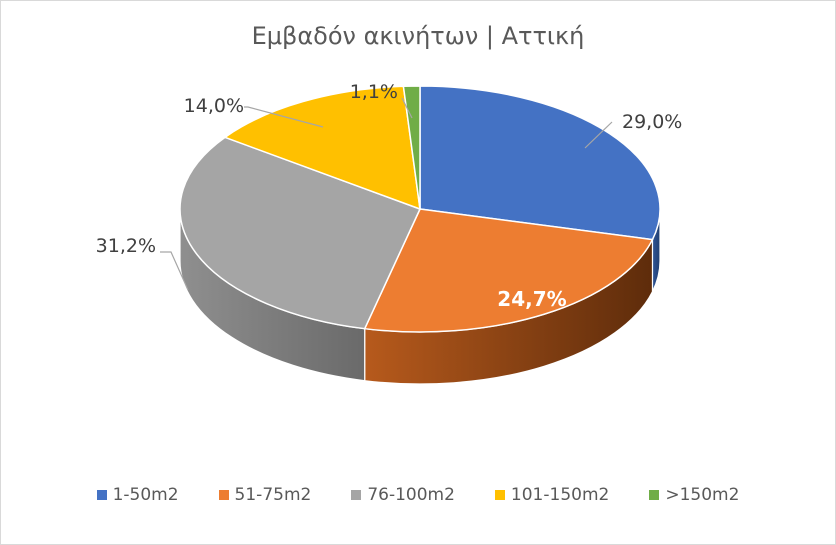 The image size is (836, 545). Describe the element at coordinates (531, 299) in the screenshot. I see `data-label-1: 24,7%` at that location.